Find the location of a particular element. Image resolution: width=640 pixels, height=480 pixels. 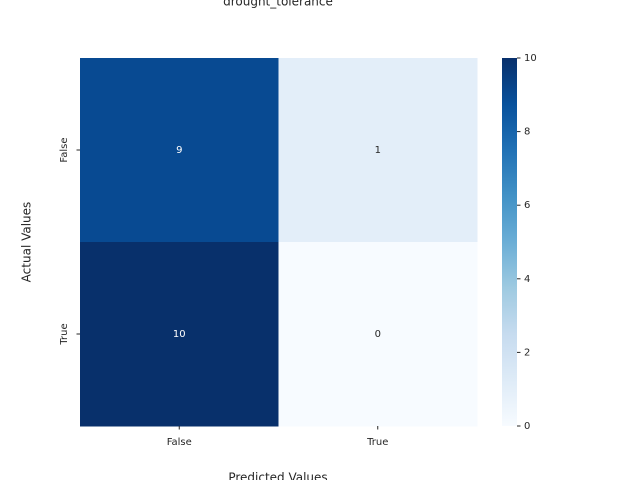

colorbar-tick-label: 2 is located at coordinates (527, 352).